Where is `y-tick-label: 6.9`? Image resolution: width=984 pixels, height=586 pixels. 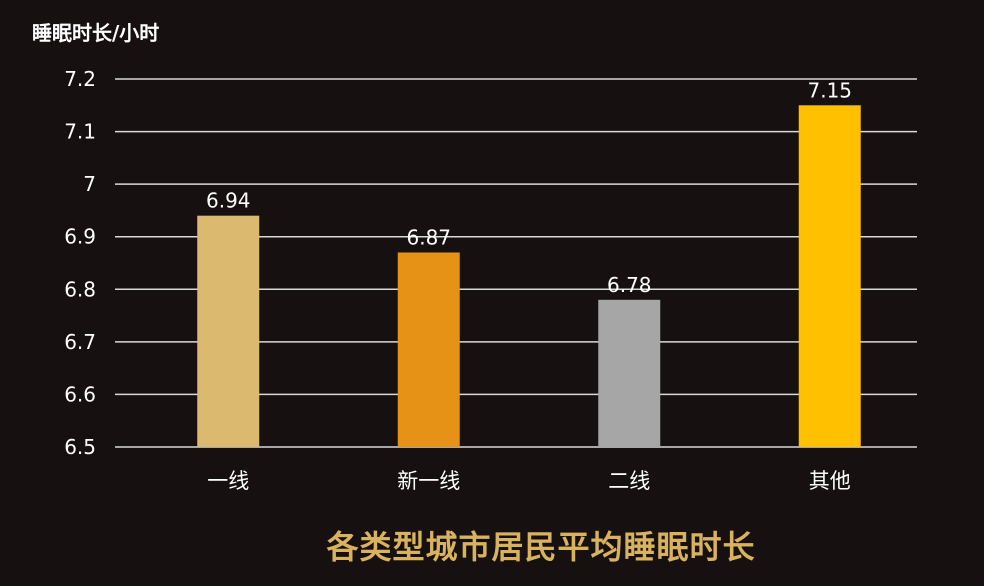 y-tick-label: 6.9 is located at coordinates (80, 237).